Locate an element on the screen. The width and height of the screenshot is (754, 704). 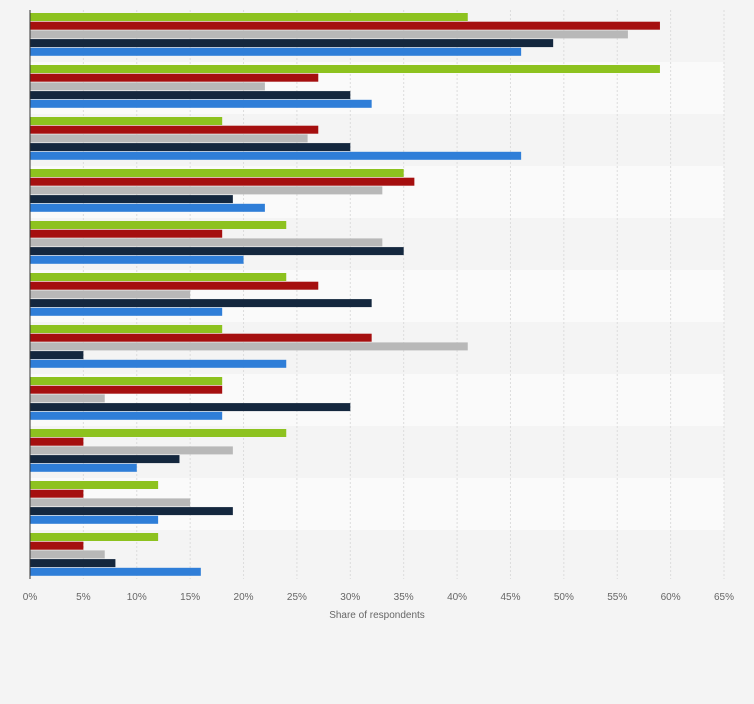
x-tick-label: 15% is located at coordinates (190, 597).